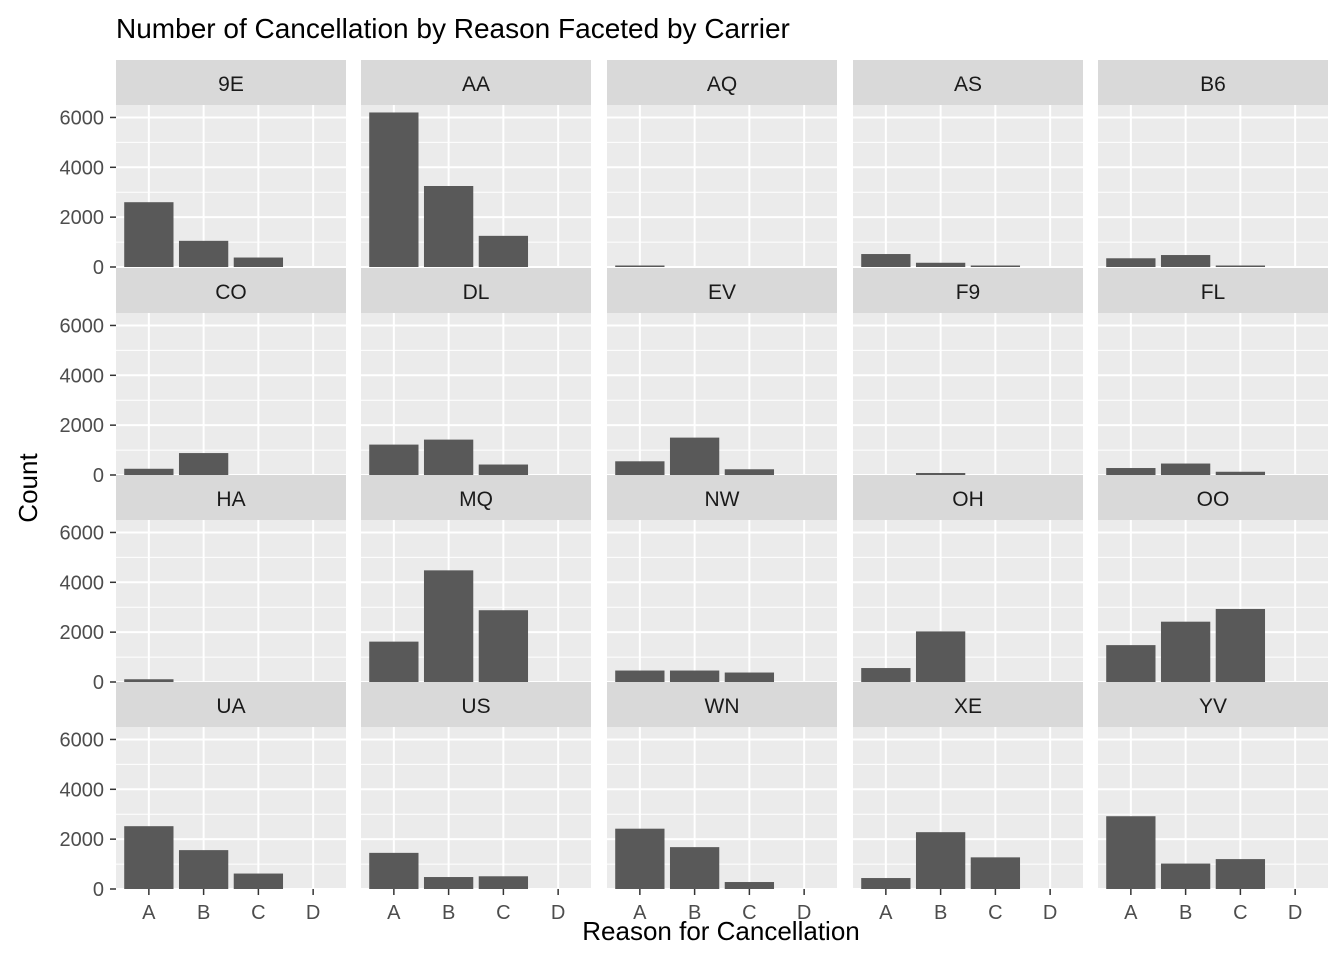 The image size is (1344, 960). Describe the element at coordinates (394, 189) in the screenshot. I see `bar-AA-A` at that location.